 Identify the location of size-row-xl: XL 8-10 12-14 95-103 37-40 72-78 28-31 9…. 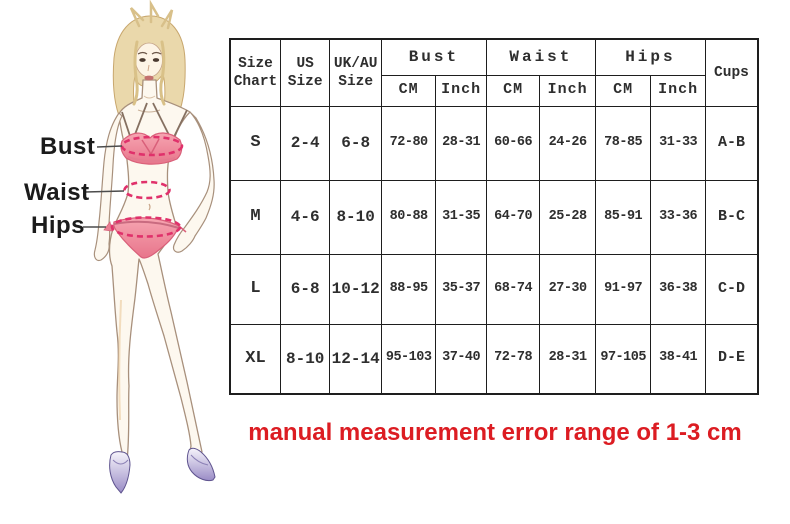
(494, 359).